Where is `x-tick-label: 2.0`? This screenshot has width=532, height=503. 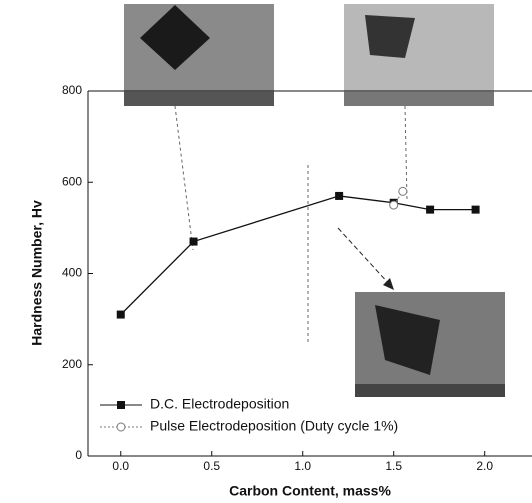 x-tick-label: 2.0 is located at coordinates (484, 466).